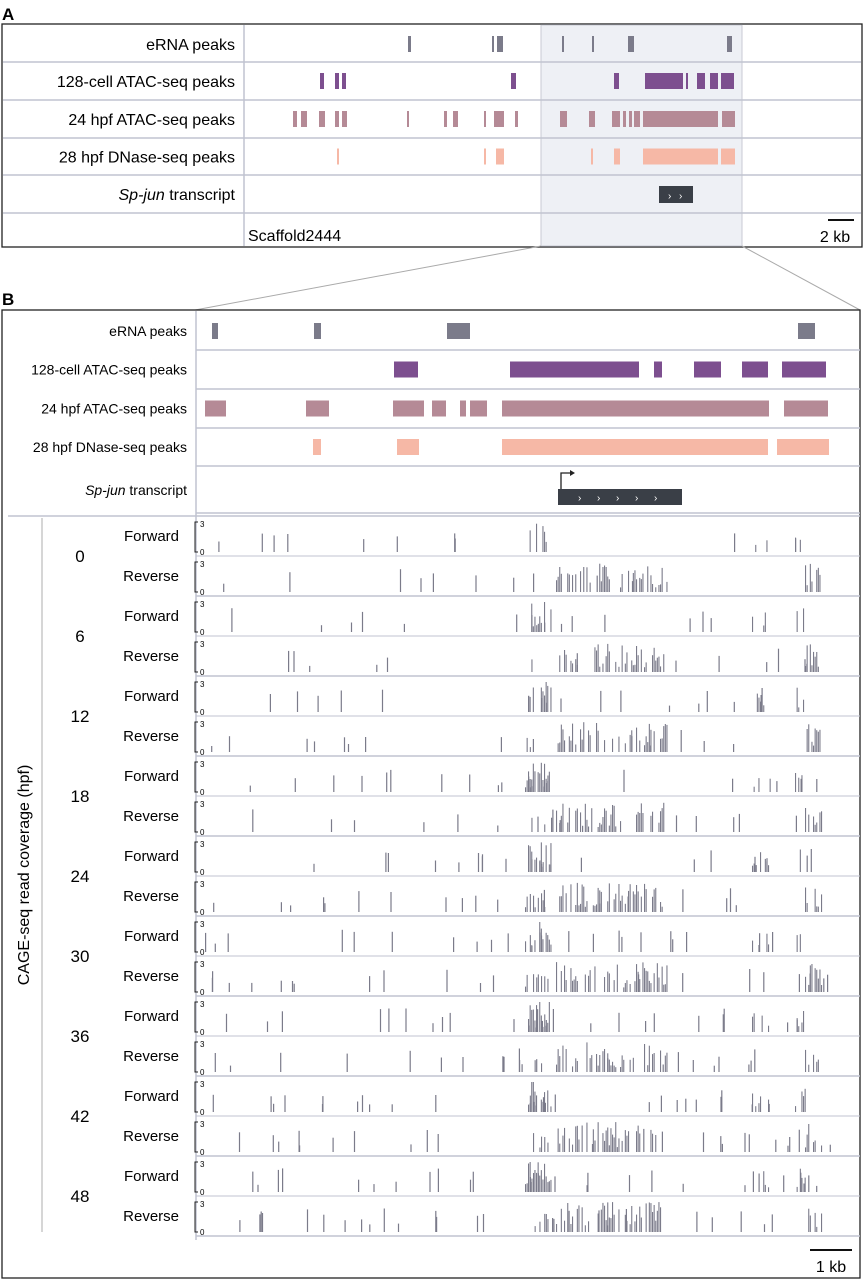 This screenshot has width=865, height=1280. I want to click on strand-label-forward: Forward, so click(151, 536).